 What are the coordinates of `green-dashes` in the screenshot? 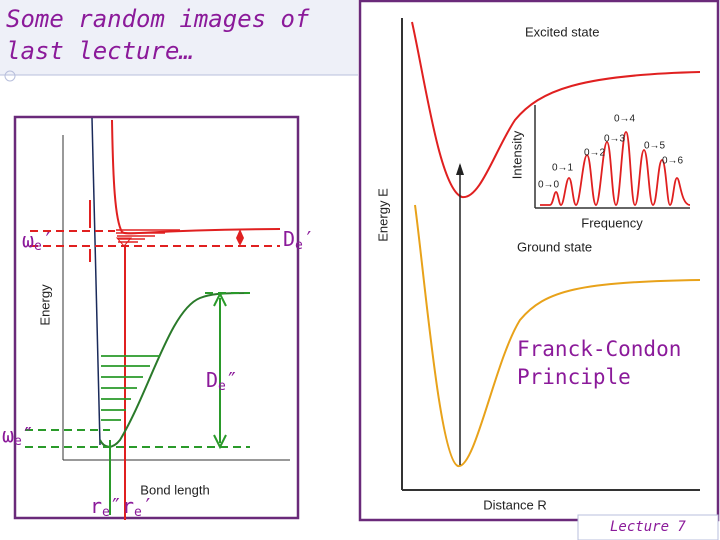 It's located at (137, 370).